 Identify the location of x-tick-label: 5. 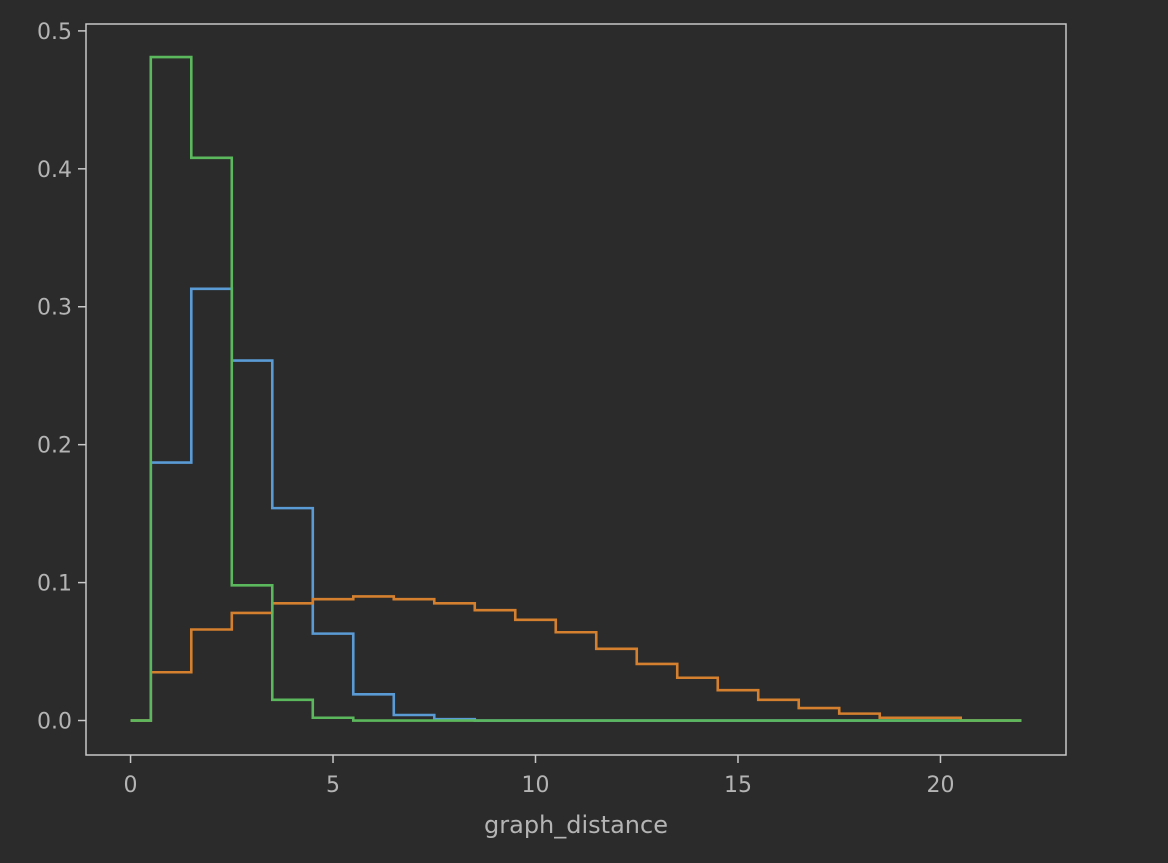
(333, 785).